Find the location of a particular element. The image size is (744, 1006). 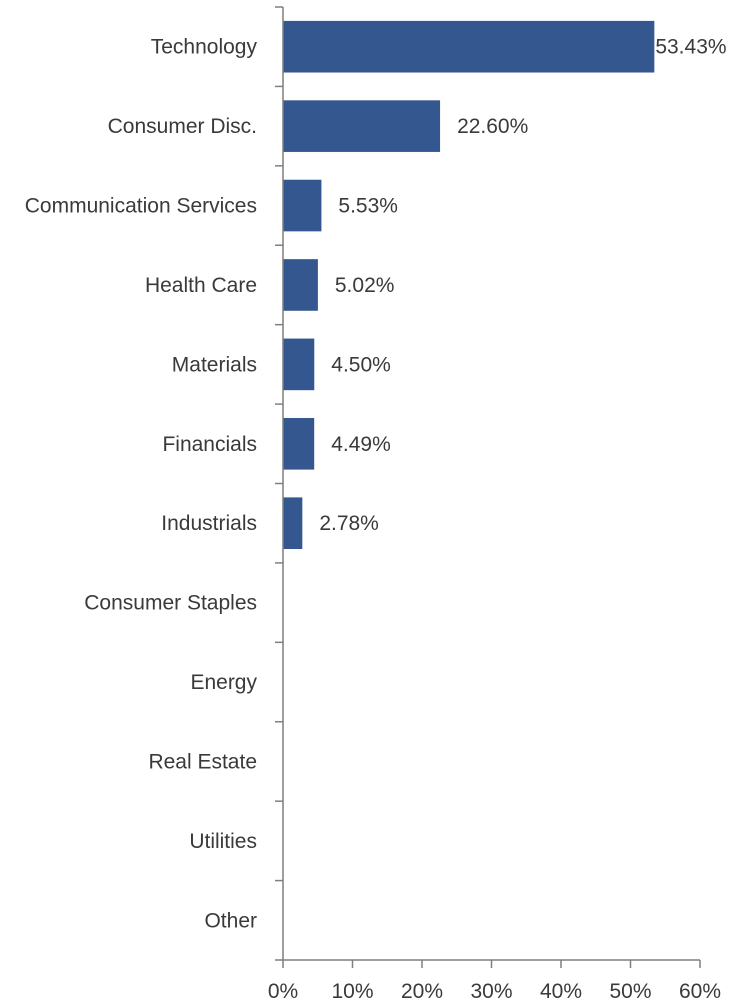

value-label-technology: 53.43% is located at coordinates (690, 47).